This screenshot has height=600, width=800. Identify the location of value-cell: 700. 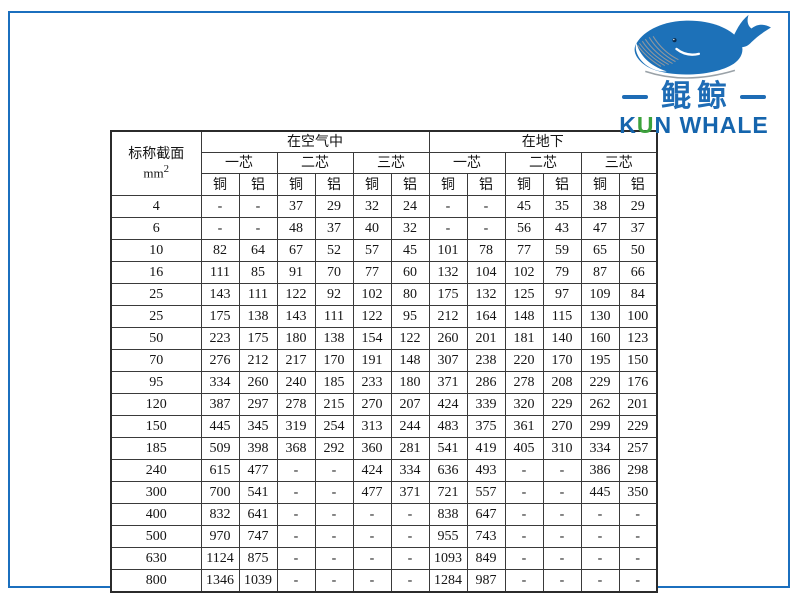
(220, 492).